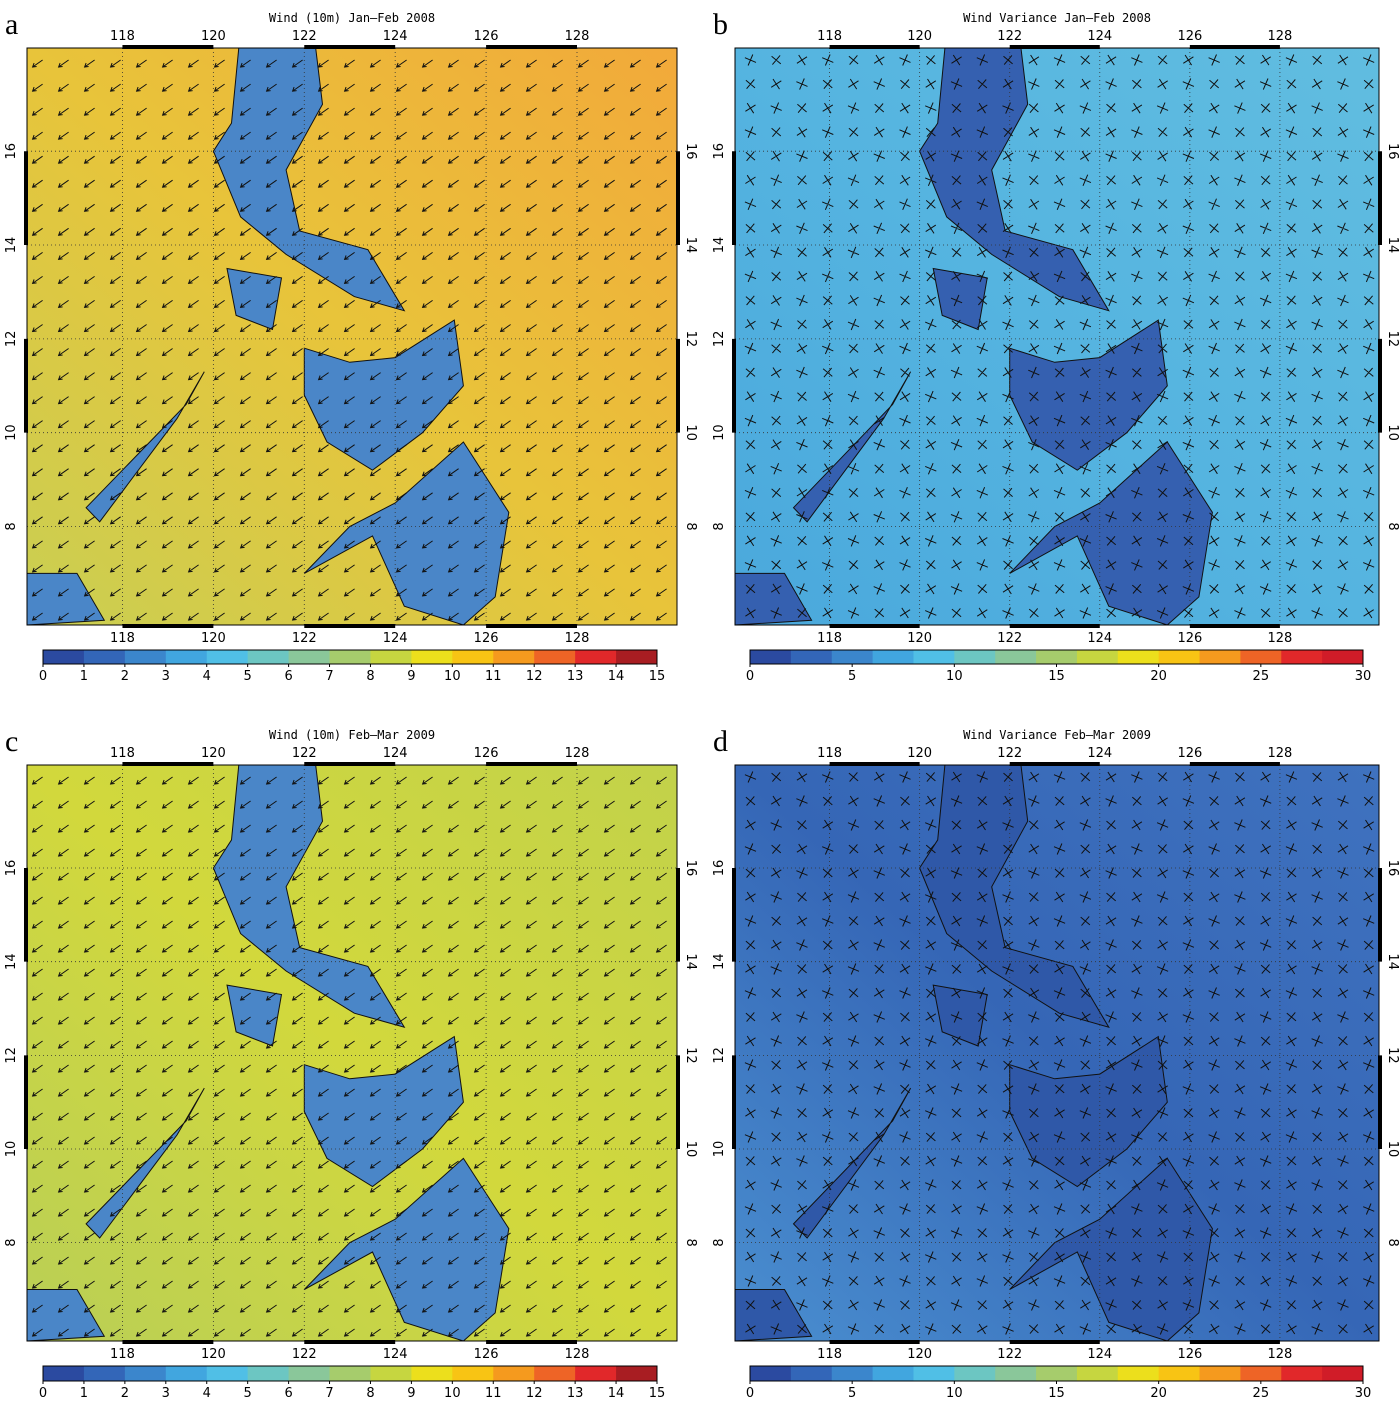  What do you see at coordinates (575, 676) in the screenshot?
I see `colorbar-tick-label: 13` at bounding box center [575, 676].